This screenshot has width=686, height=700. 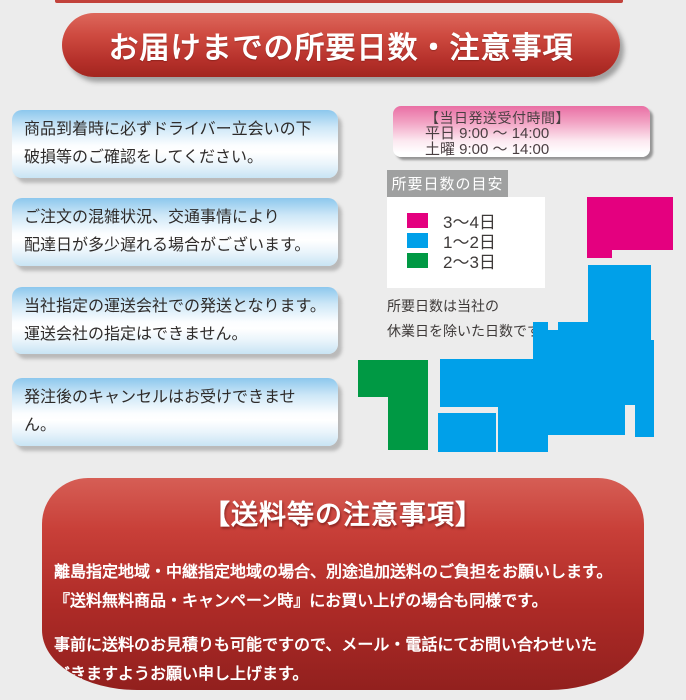 What do you see at coordinates (487, 133) in the screenshot?
I see `weekday-hours: 平日 9:00 ～ 14:00` at bounding box center [487, 133].